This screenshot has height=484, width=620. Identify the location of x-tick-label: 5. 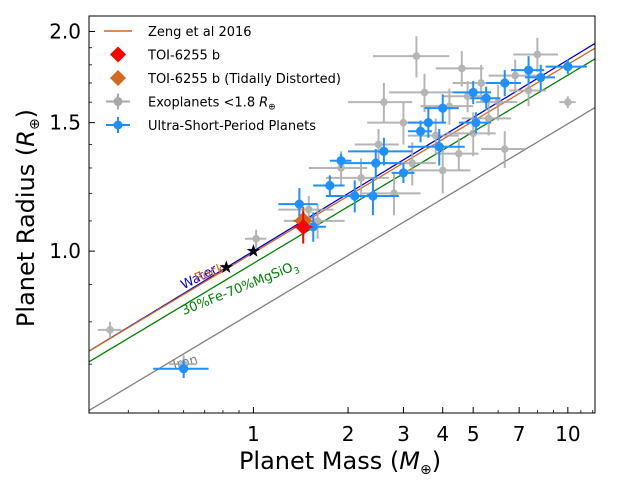
(473, 434).